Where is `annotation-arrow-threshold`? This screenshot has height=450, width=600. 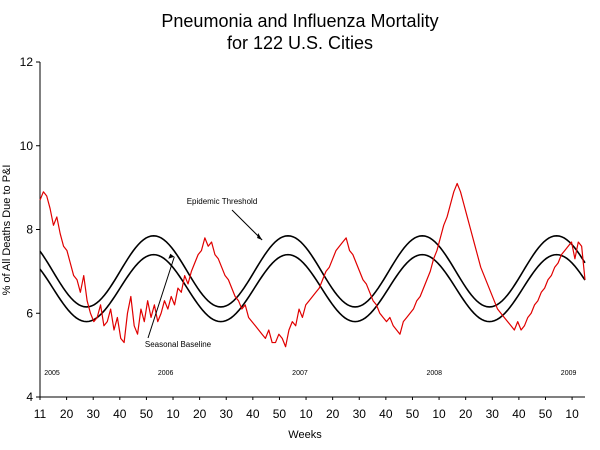 annotation-arrow-threshold is located at coordinates (247, 225).